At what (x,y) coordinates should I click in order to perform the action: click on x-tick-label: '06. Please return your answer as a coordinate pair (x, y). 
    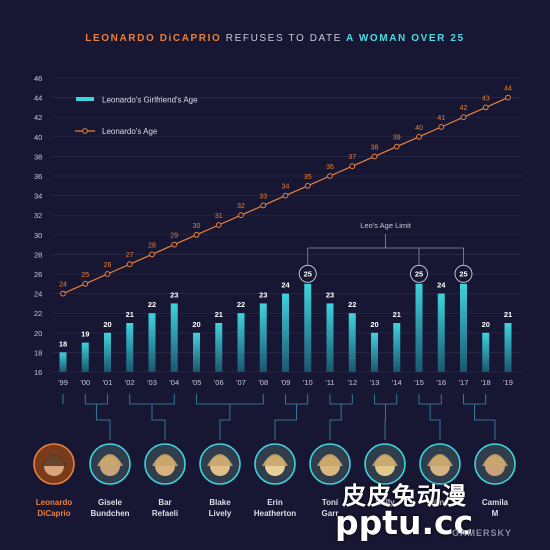
    Looking at the image, I should click on (219, 382).